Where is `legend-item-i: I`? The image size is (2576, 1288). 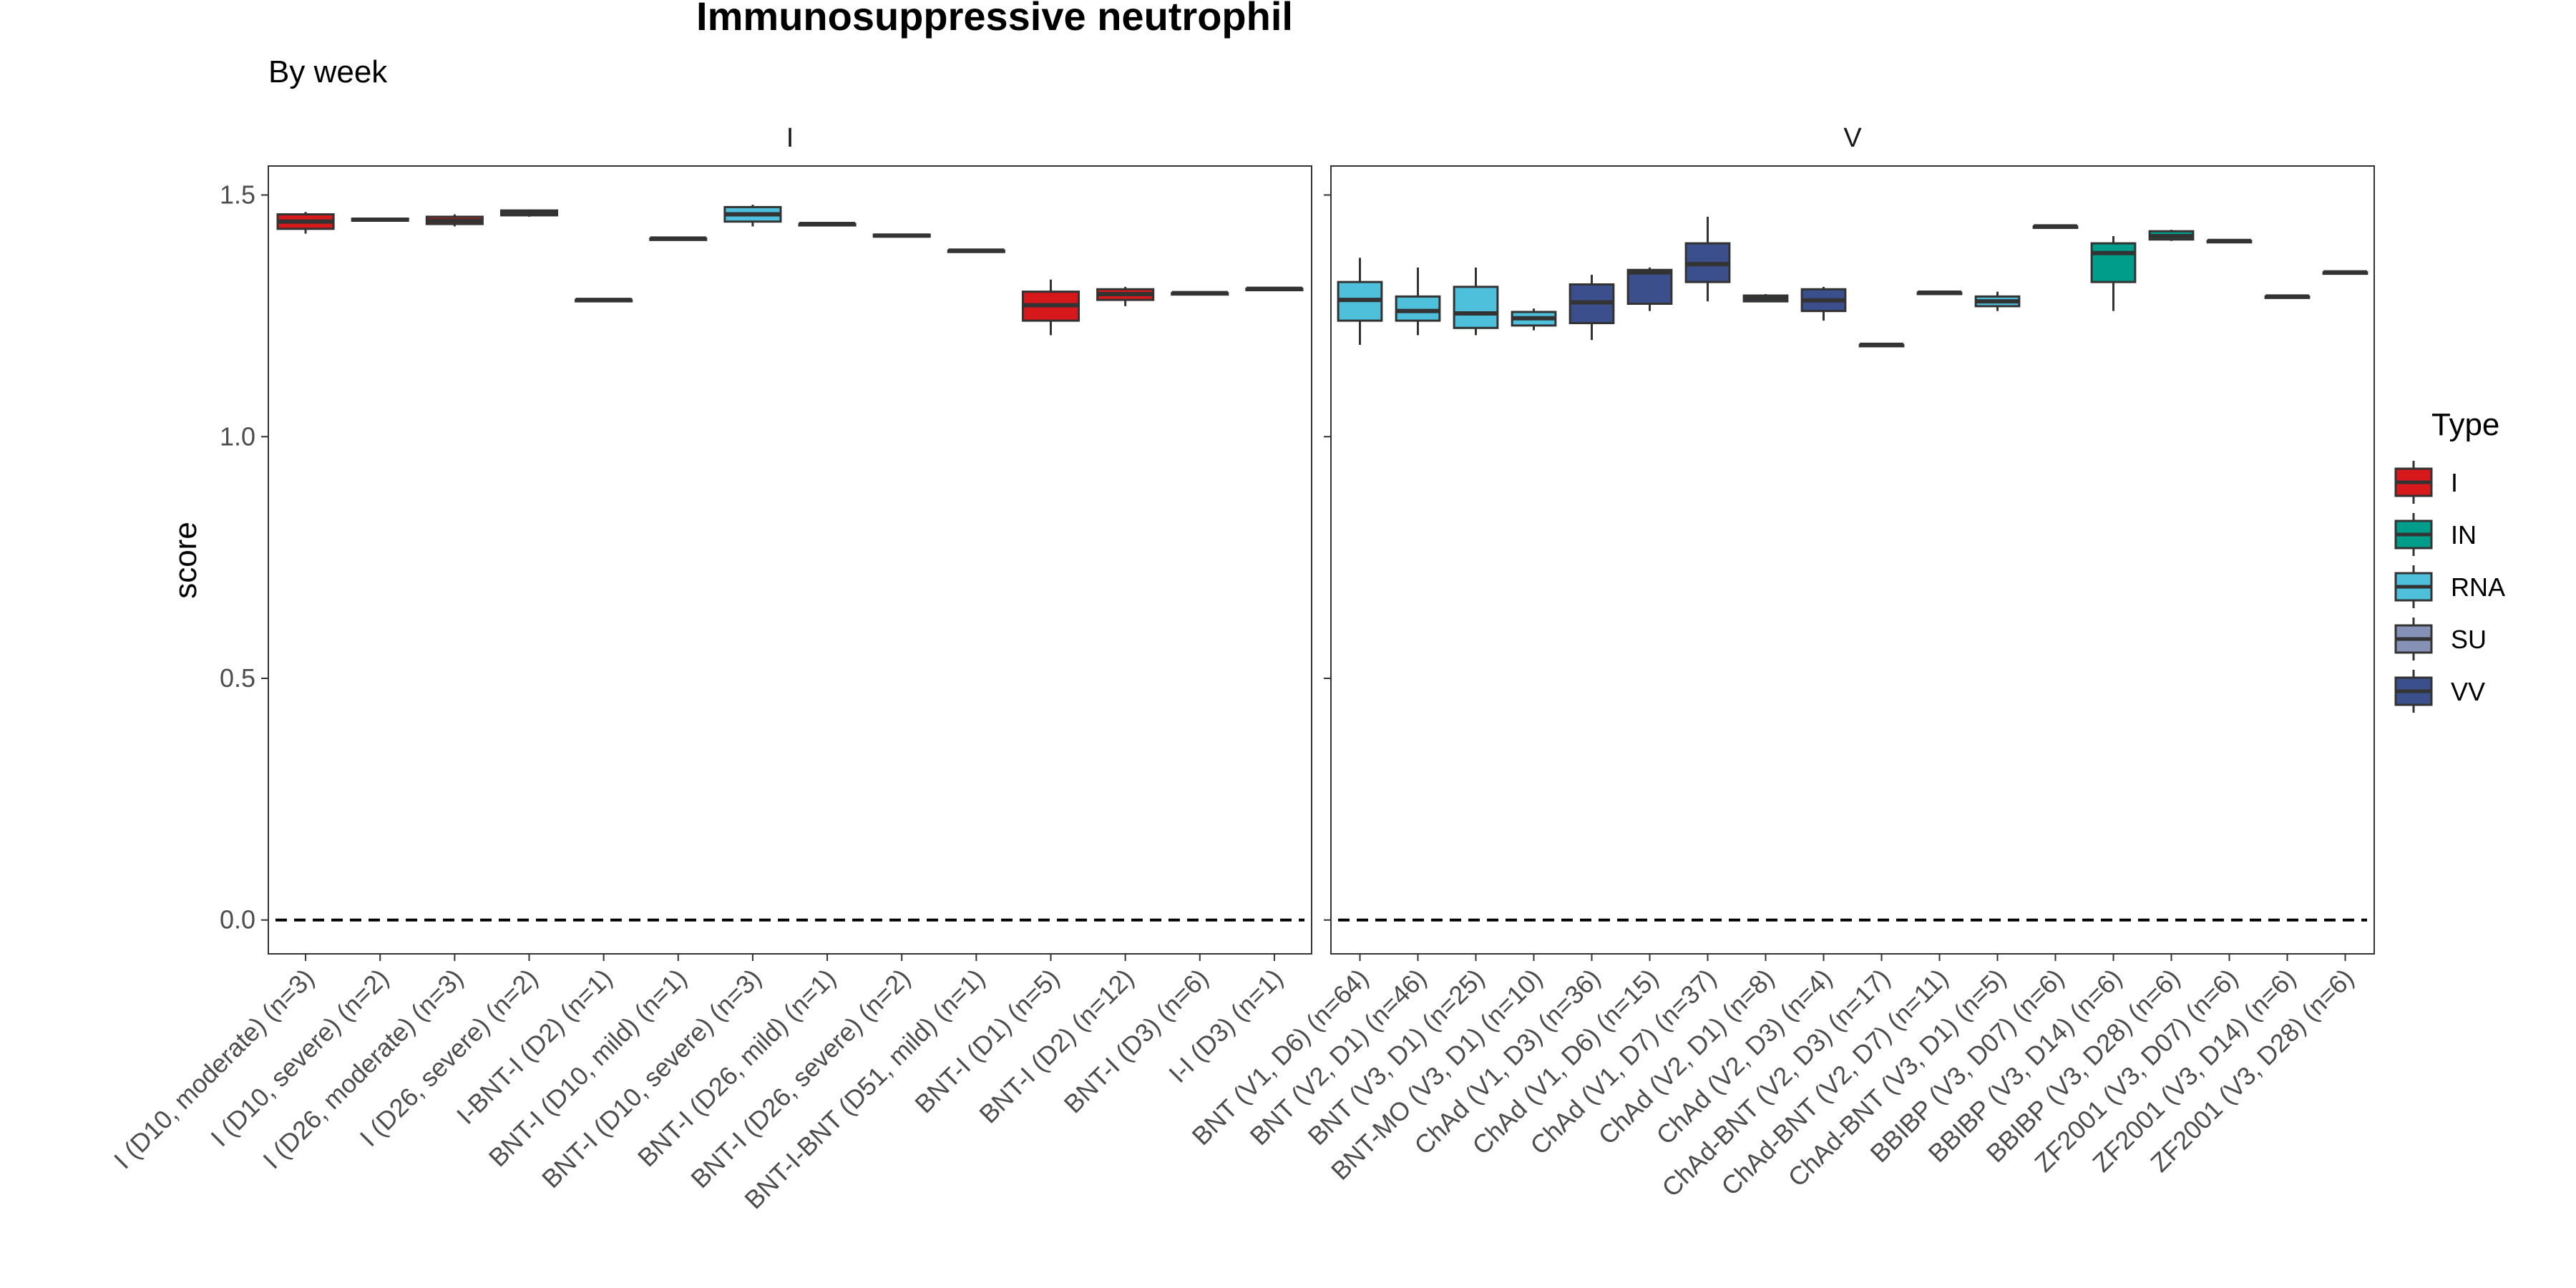
legend-item-i: I is located at coordinates (2426, 482).